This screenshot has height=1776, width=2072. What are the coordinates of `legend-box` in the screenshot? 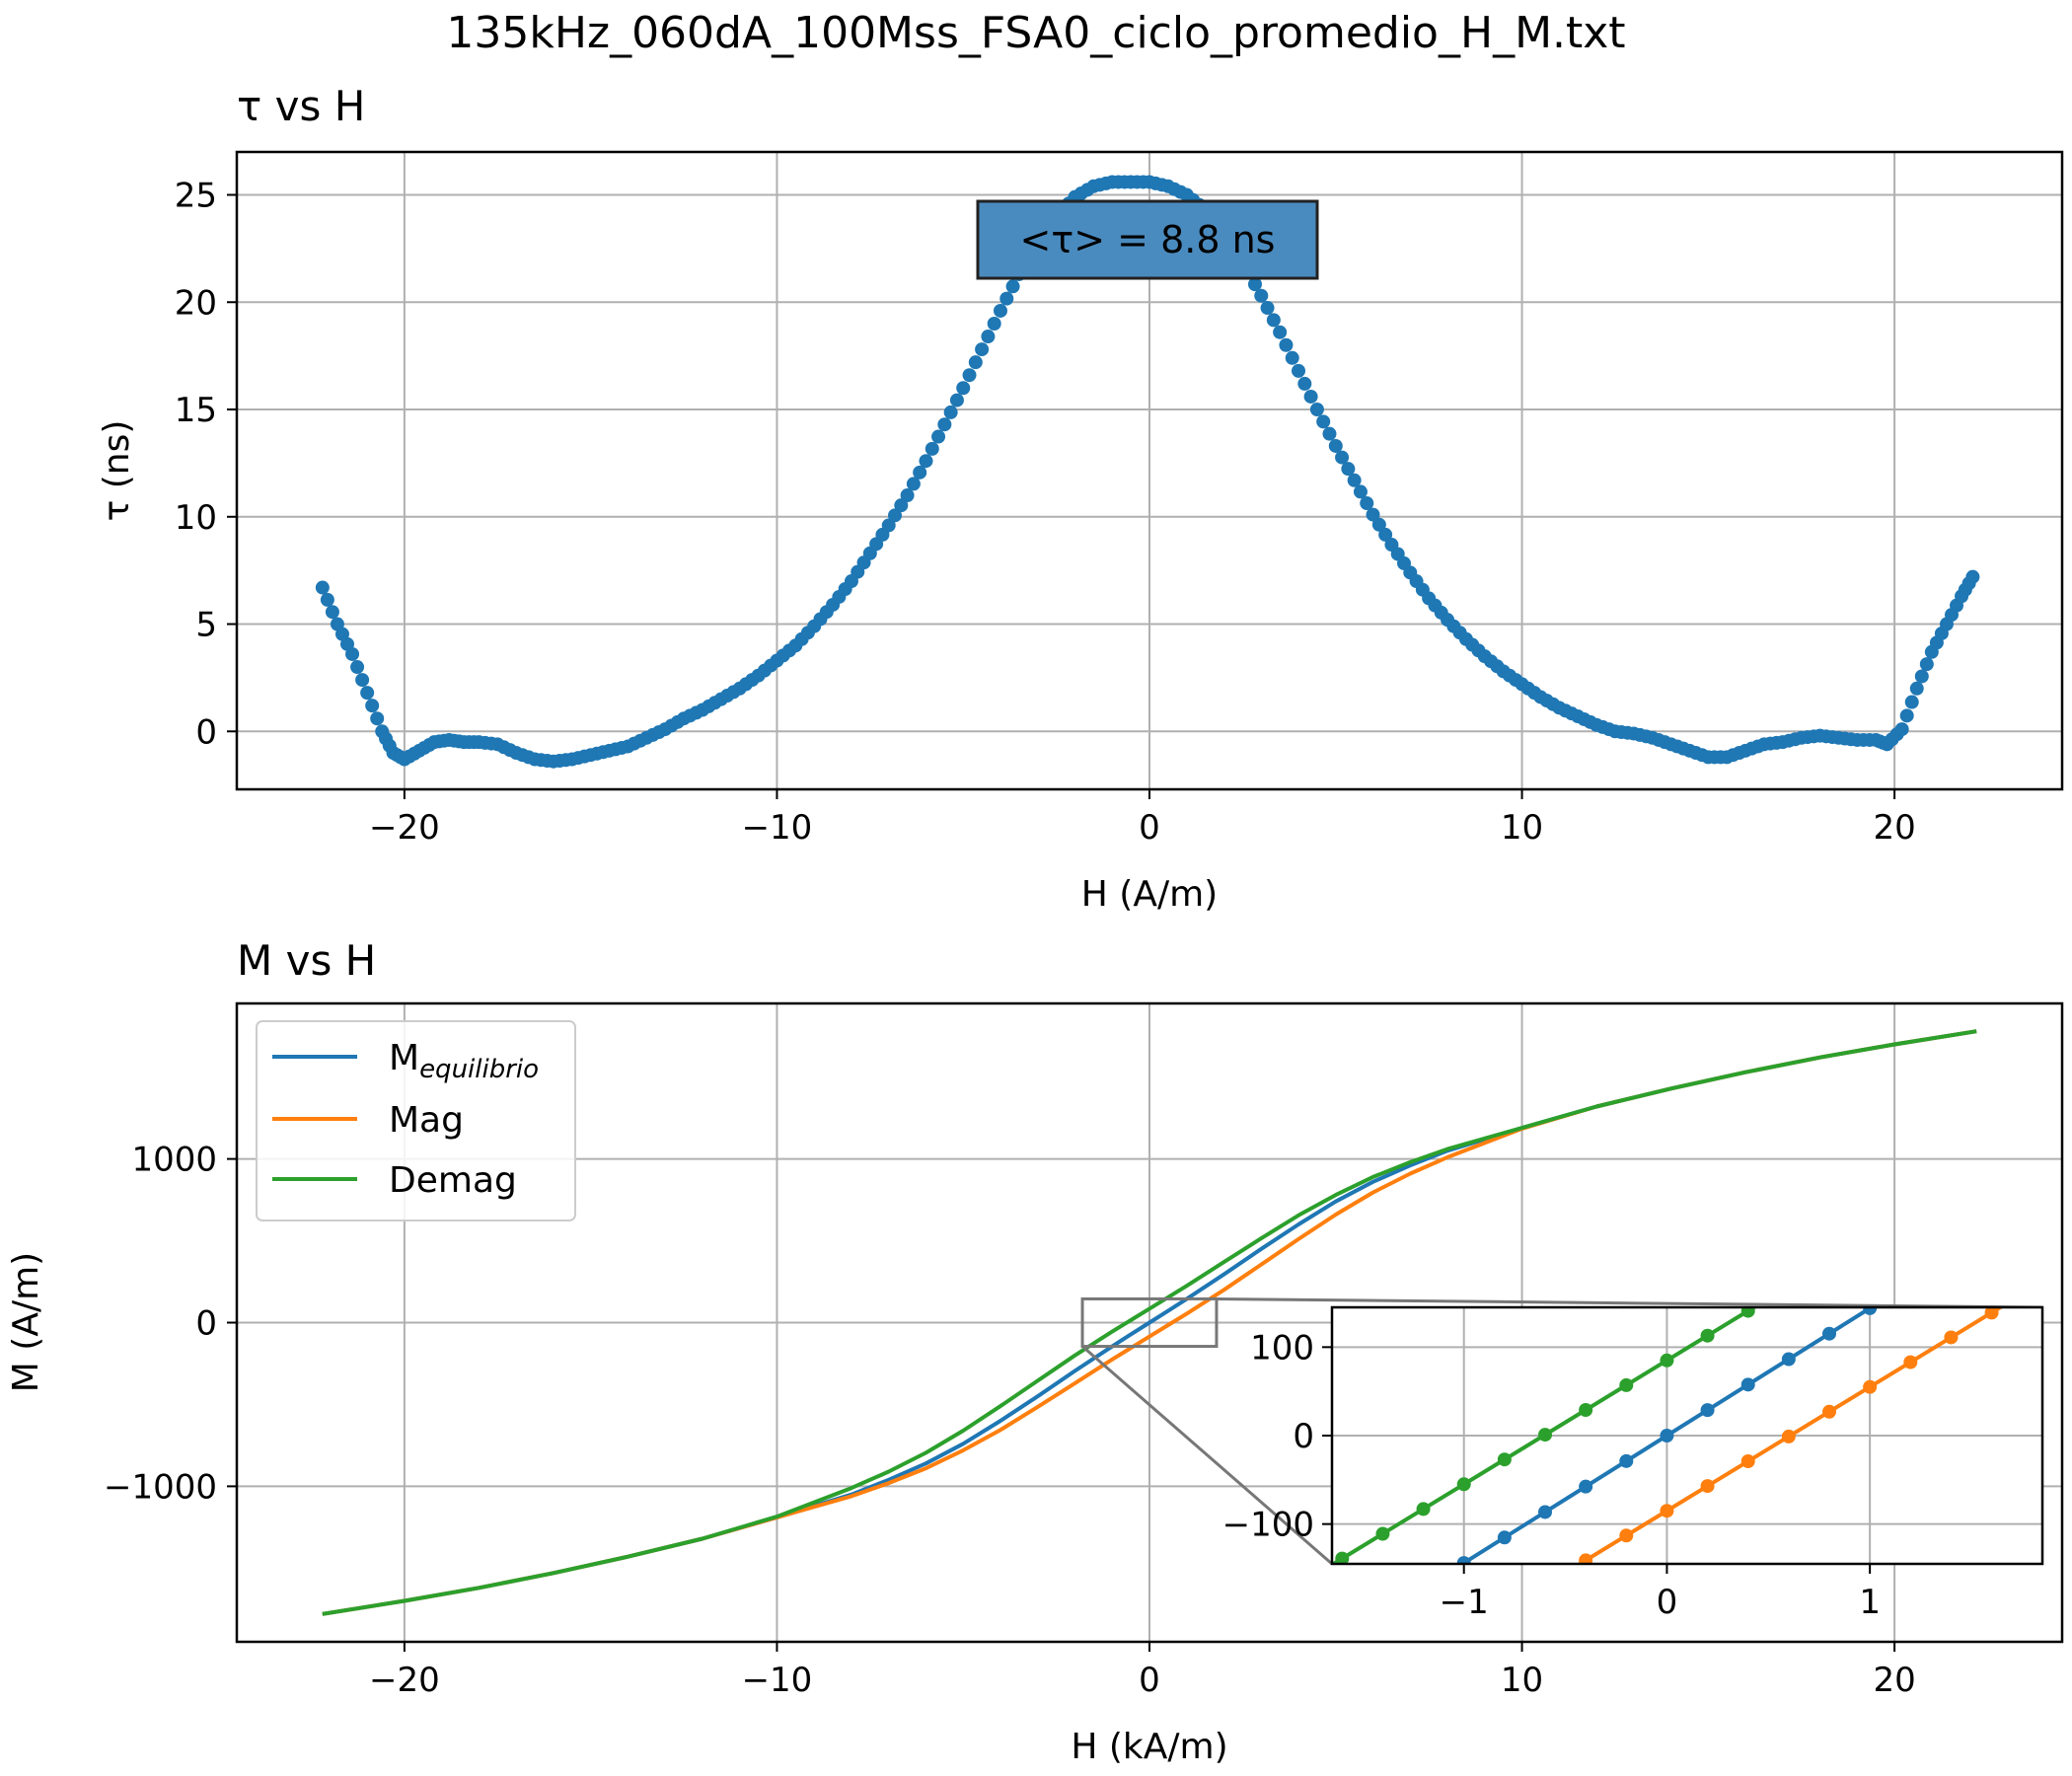 It's located at (416, 1120).